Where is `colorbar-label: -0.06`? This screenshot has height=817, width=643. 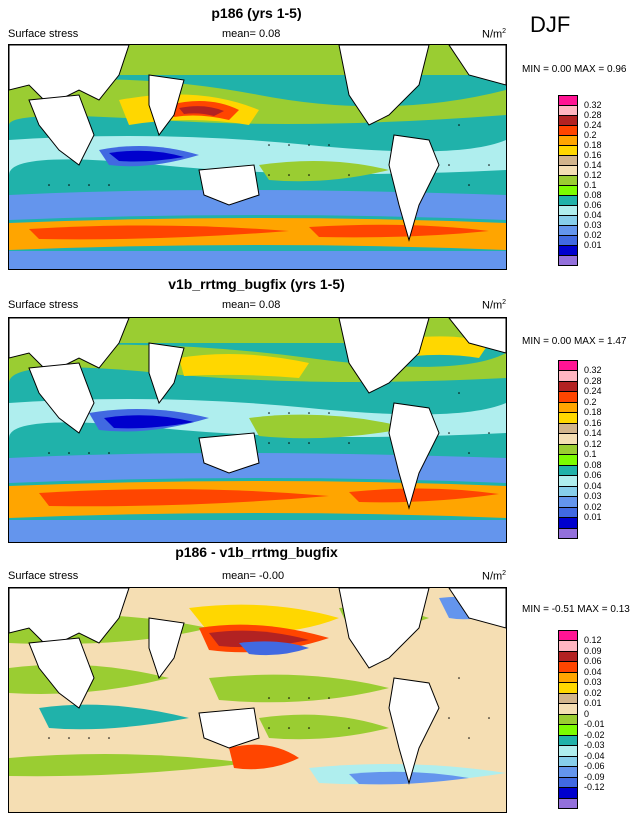 colorbar-label: -0.06 is located at coordinates (594, 766).